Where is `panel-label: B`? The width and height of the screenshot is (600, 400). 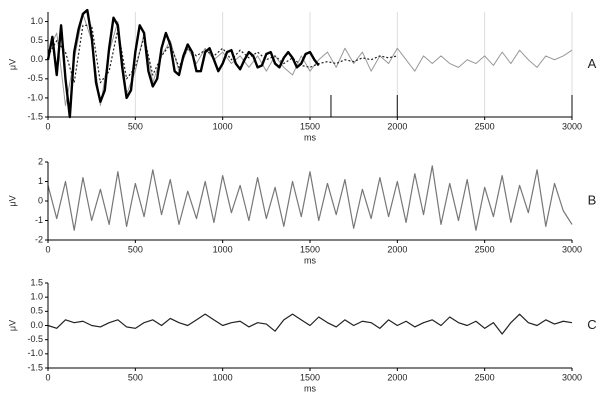
panel-label: B is located at coordinates (592, 199).